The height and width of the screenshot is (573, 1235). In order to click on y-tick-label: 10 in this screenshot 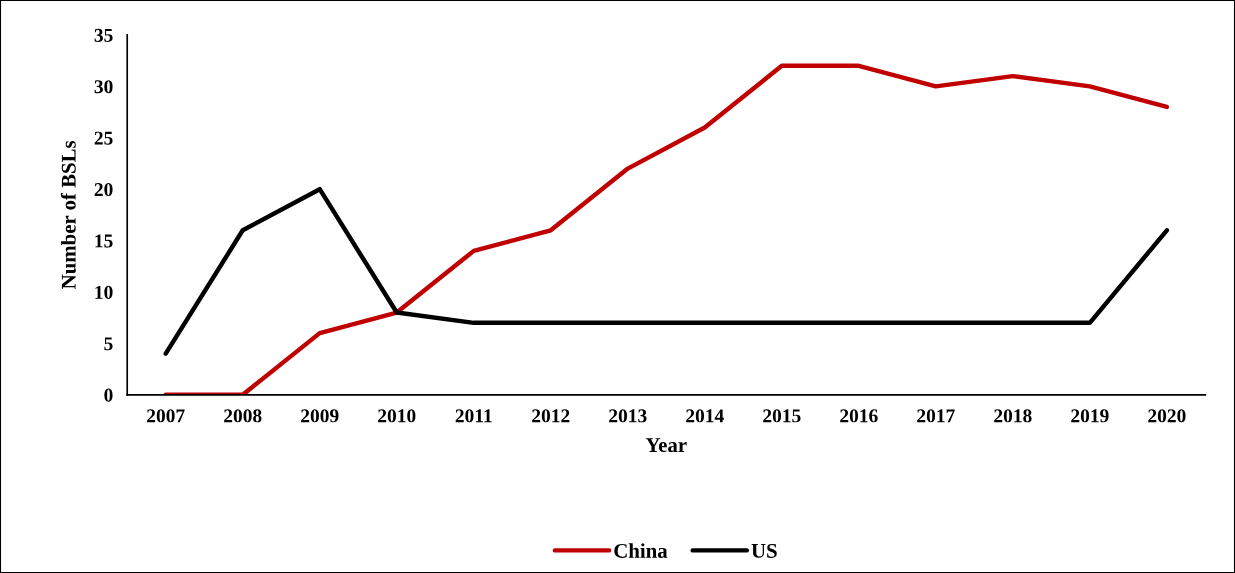, I will do `click(104, 292)`.